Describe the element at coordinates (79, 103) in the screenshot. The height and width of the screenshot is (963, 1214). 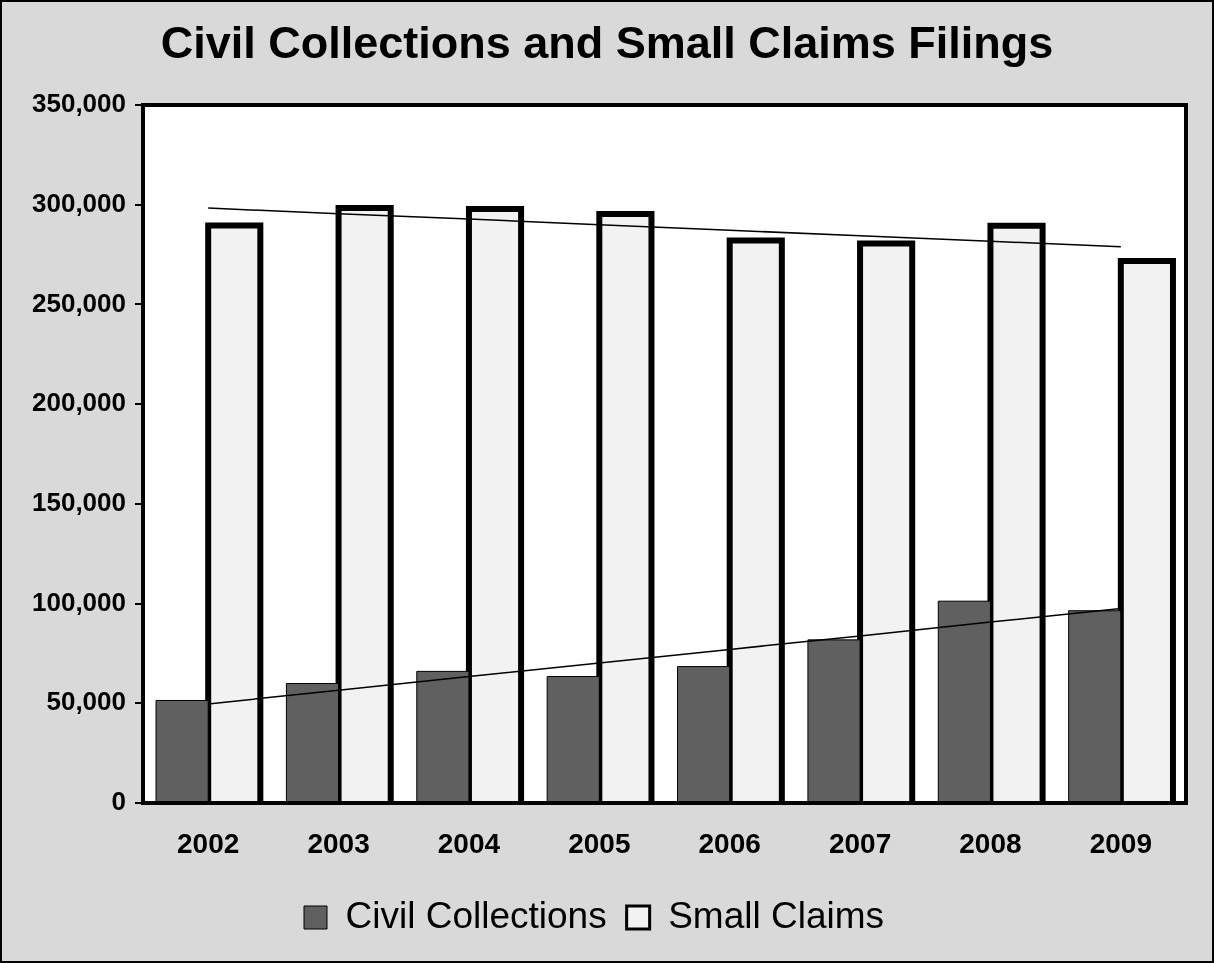
I see `y-tick-label: 350,000` at that location.